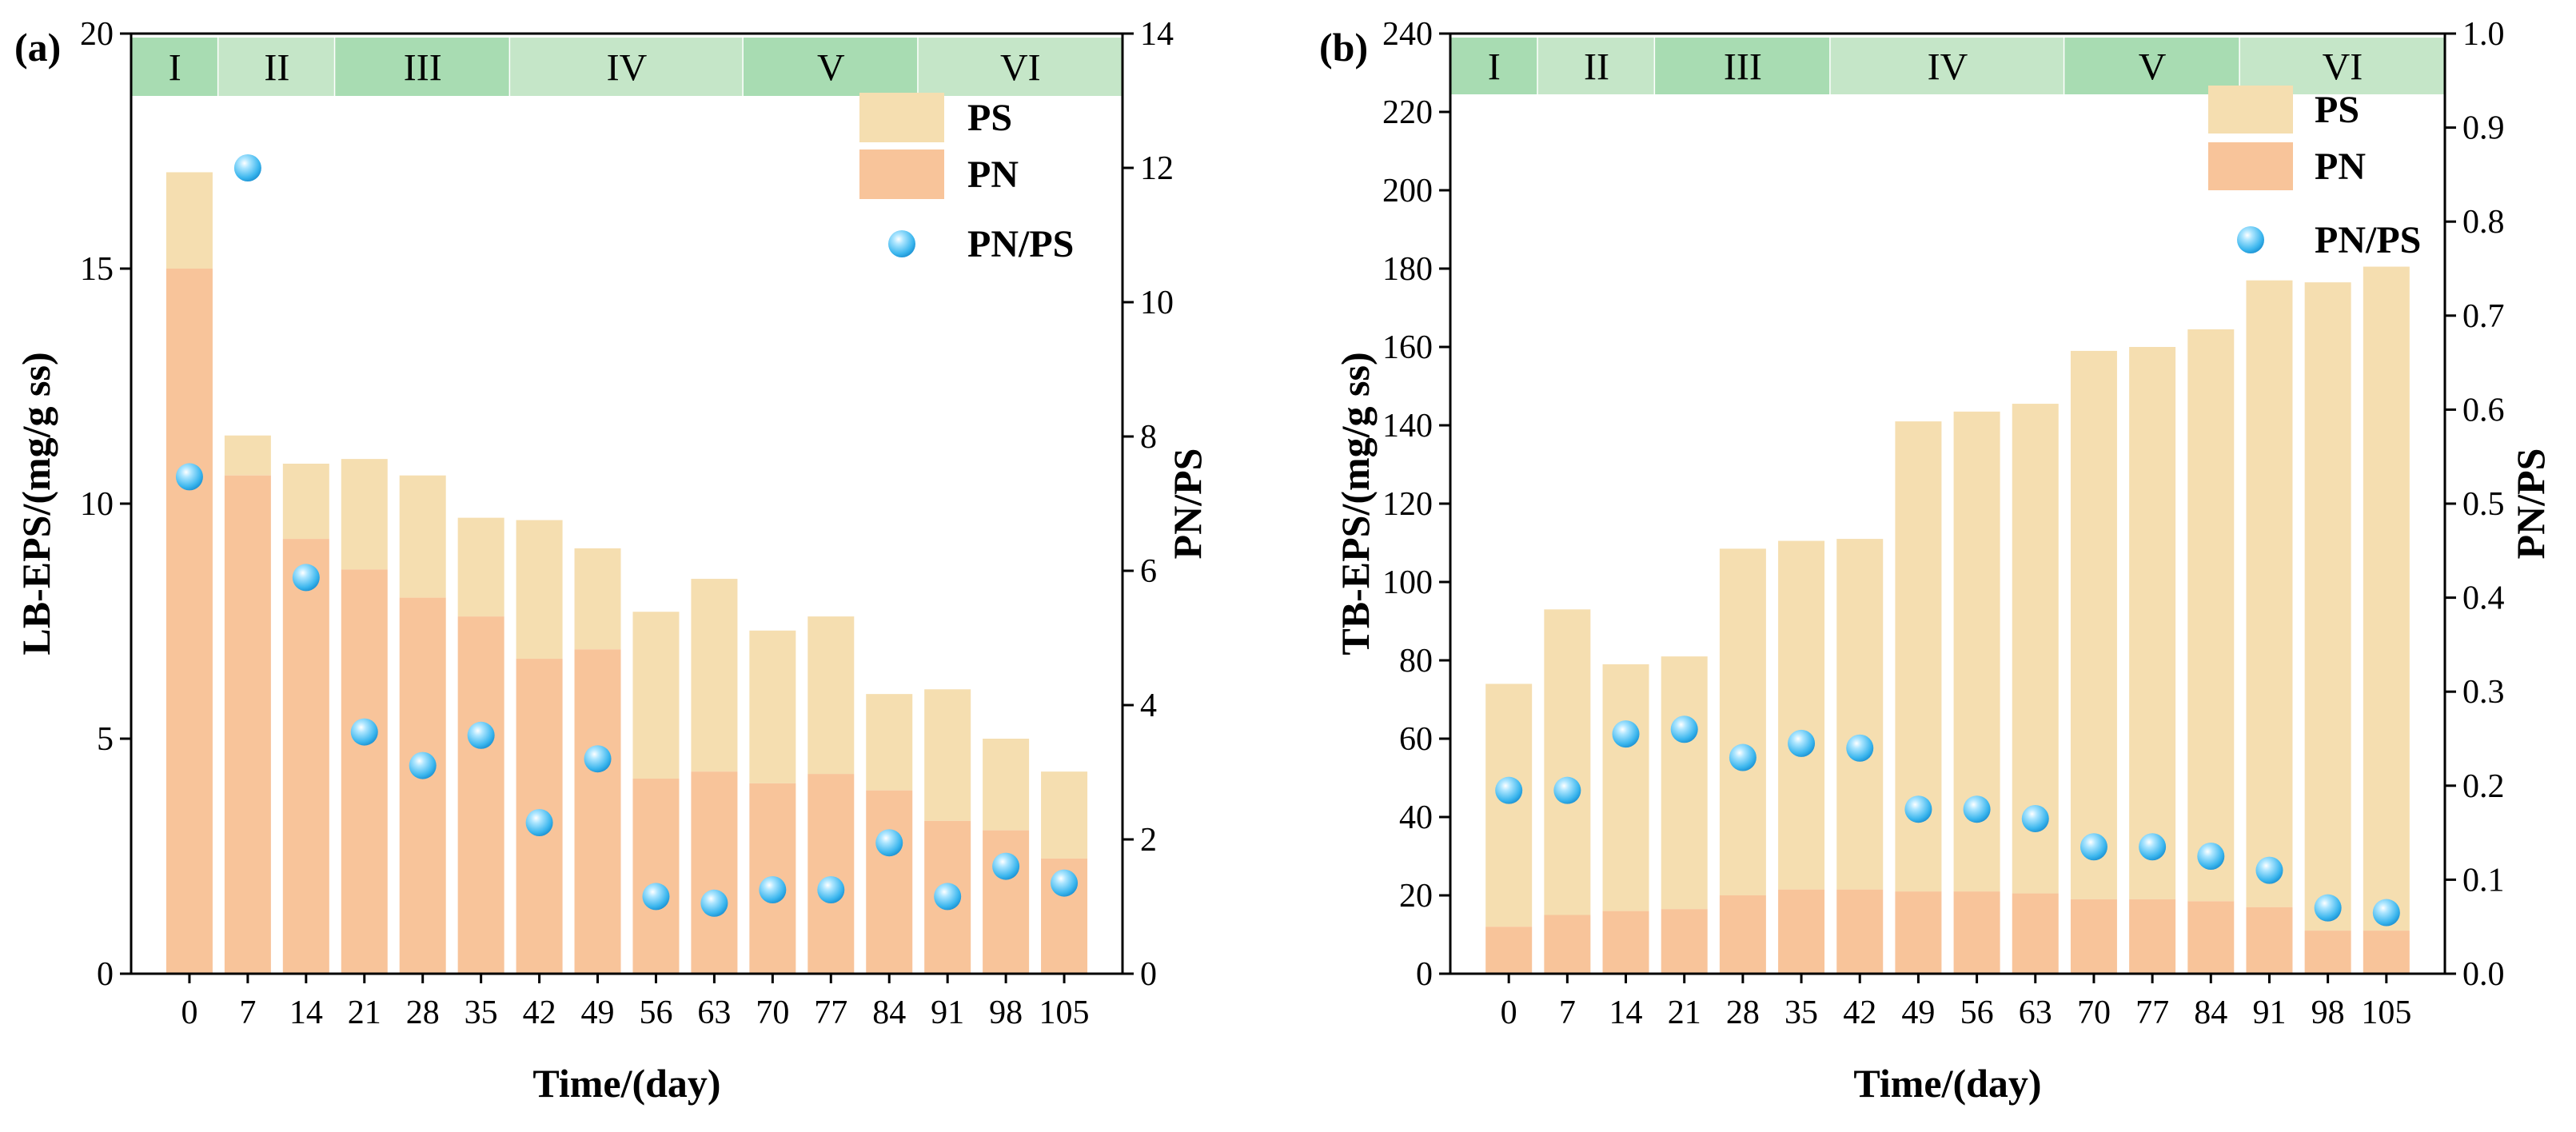  What do you see at coordinates (2484, 316) in the screenshot?
I see `y2-tick-label: 0.7` at bounding box center [2484, 316].